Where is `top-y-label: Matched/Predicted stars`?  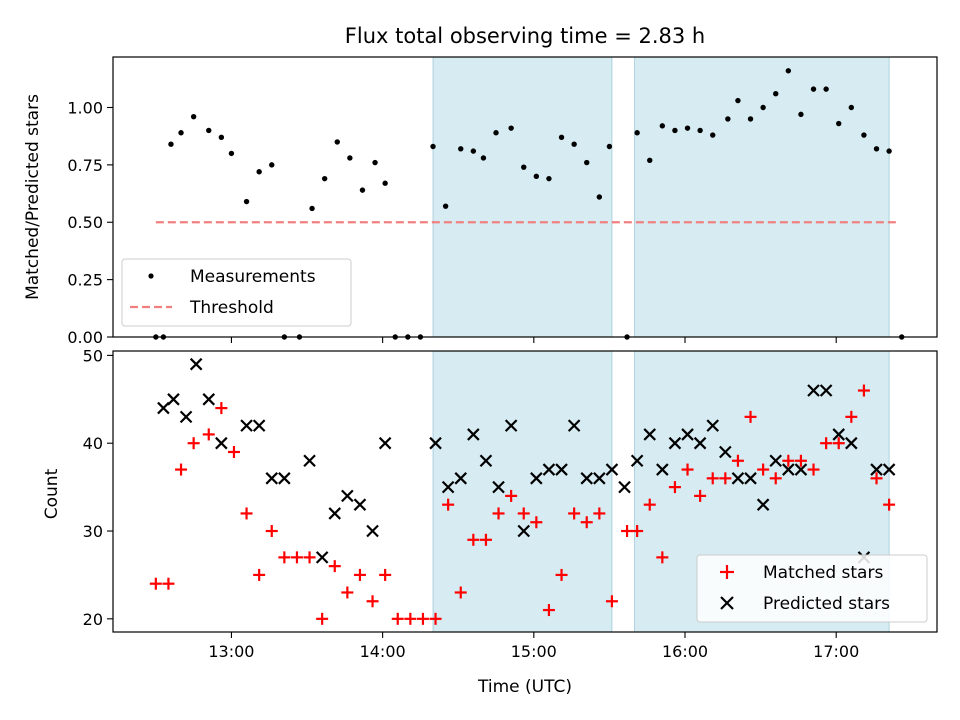
top-y-label: Matched/Predicted stars is located at coordinates (33, 197).